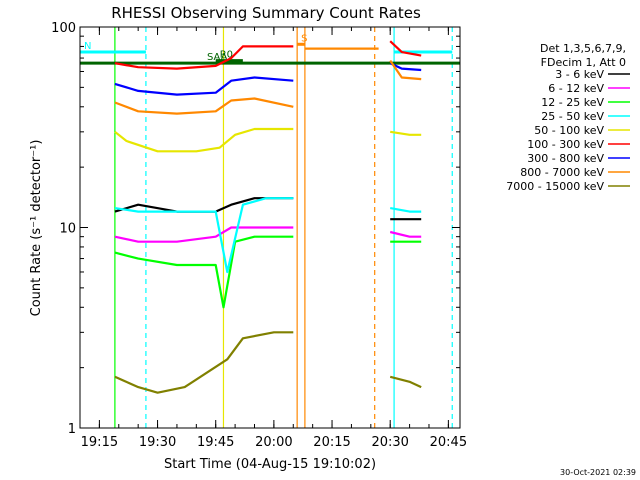 This screenshot has width=640, height=480. I want to click on x-tick-label: 20:00, so click(273, 442).